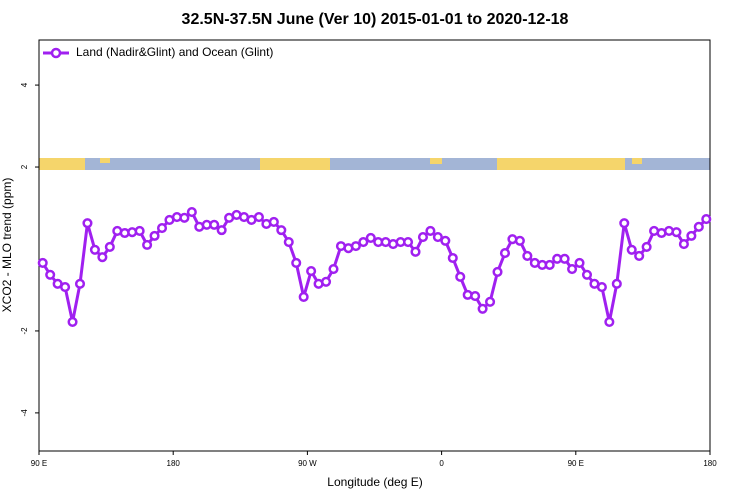 The width and height of the screenshot is (750, 500). I want to click on x-tick-label: 90 W, so click(307, 463).